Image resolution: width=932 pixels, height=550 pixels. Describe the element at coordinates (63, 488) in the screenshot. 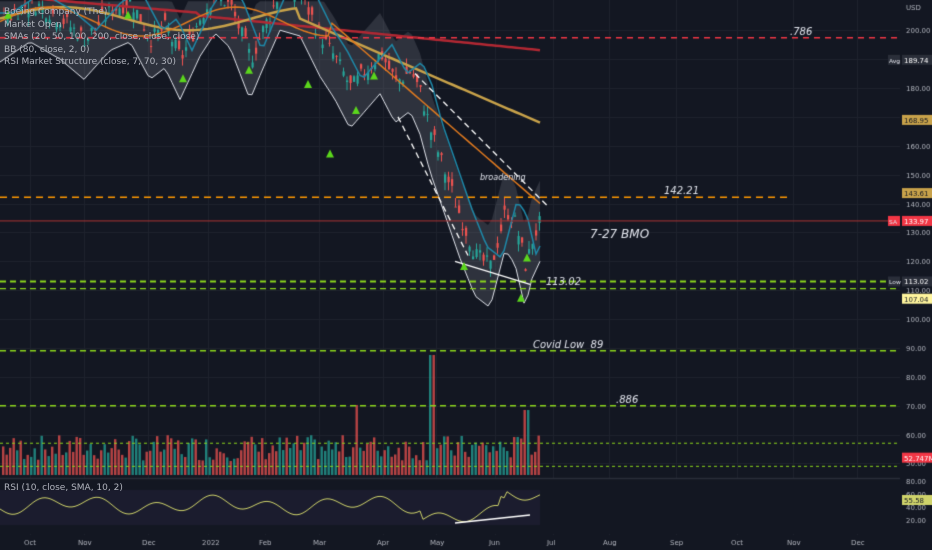

I see `rsi-pane-label: RSI (10, close, SMA, 10, 2)` at that location.